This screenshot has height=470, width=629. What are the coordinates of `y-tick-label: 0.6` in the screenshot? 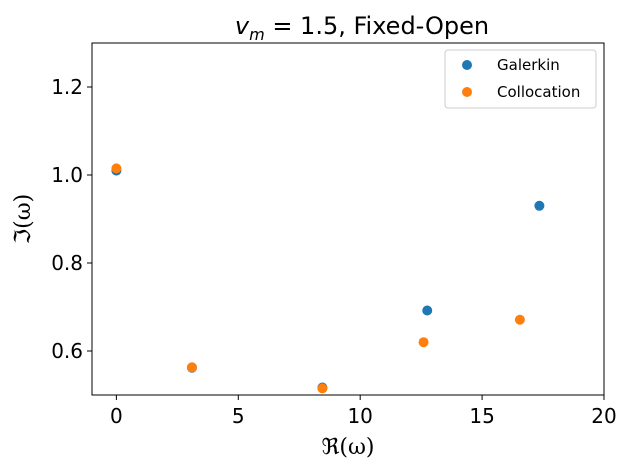 It's located at (67, 351).